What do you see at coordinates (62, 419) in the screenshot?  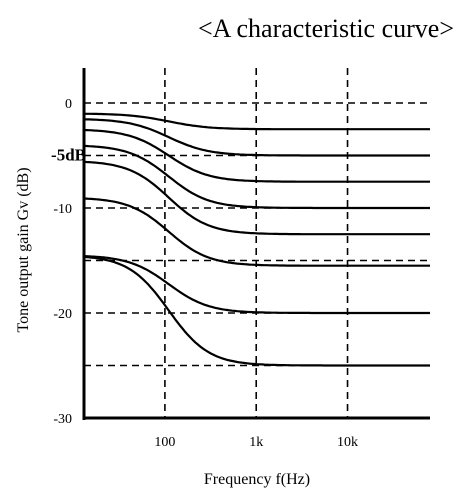 I see `y-tick-label: -30` at bounding box center [62, 419].